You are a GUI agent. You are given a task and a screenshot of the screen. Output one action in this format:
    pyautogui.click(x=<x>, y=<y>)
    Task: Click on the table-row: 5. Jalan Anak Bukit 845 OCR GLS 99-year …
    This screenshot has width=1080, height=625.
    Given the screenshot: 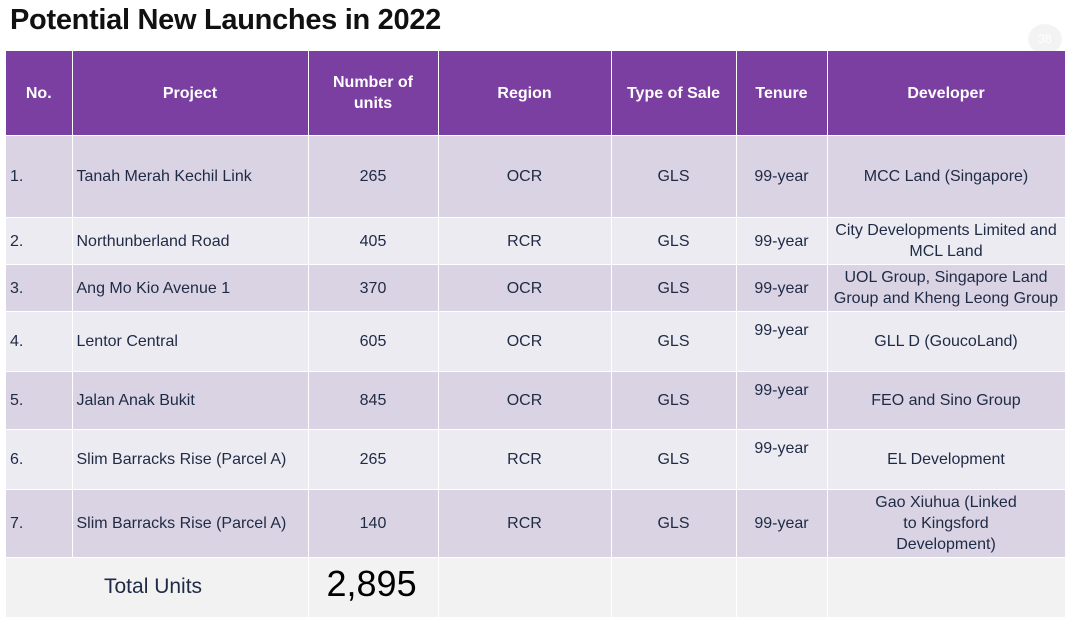 What is the action you would take?
    pyautogui.click(x=536, y=400)
    